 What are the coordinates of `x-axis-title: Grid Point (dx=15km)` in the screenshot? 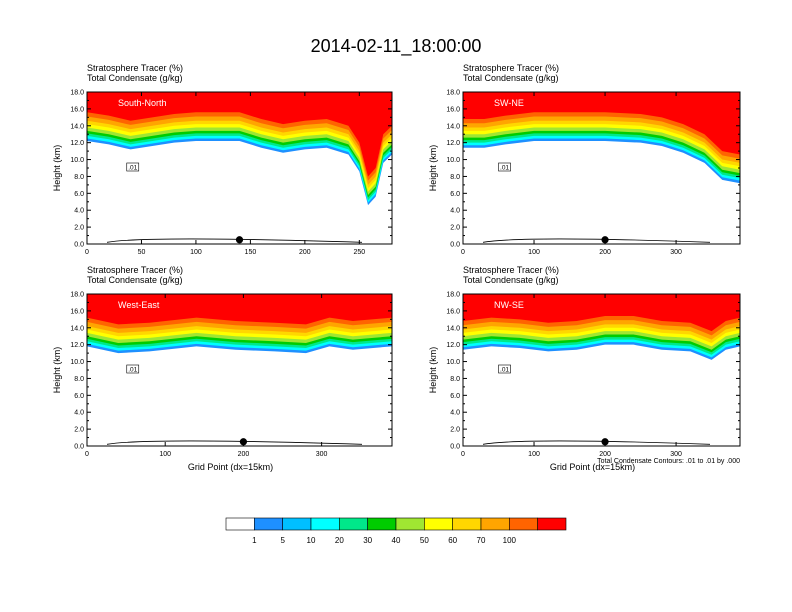 It's located at (592, 467).